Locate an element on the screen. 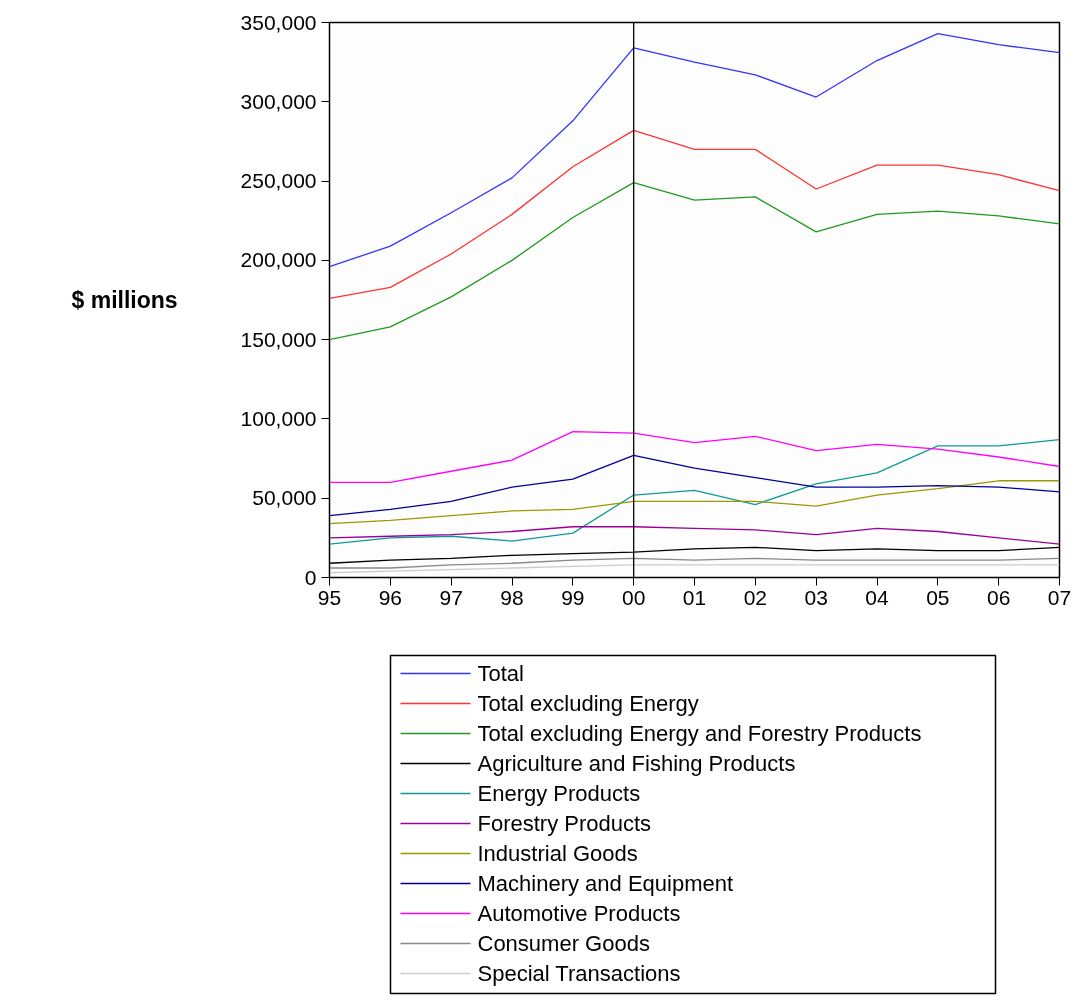 The image size is (1083, 1003). legend-label: Special Transactions is located at coordinates (579, 973).